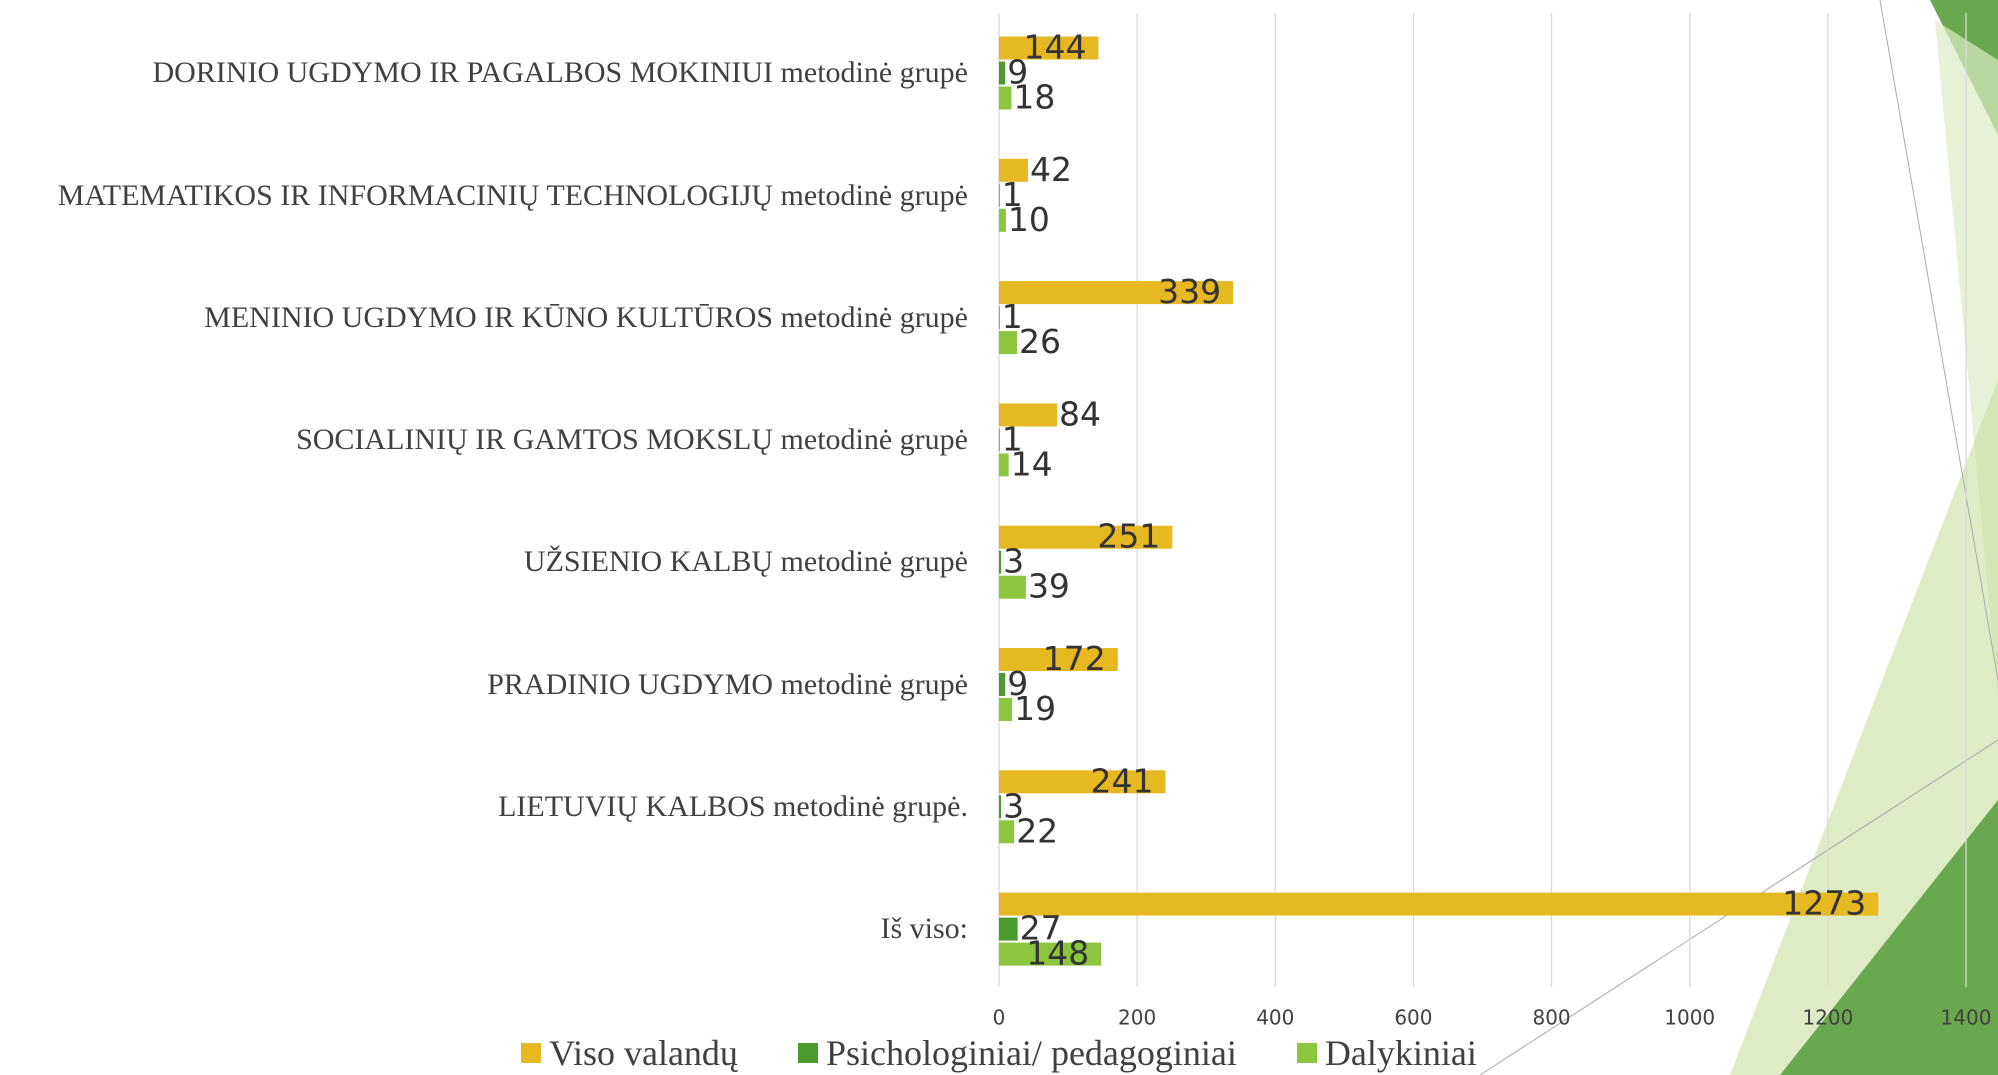 The width and height of the screenshot is (1998, 1075). I want to click on legend-label: Psichologiniai/ pedagoginiai, so click(1031, 1053).